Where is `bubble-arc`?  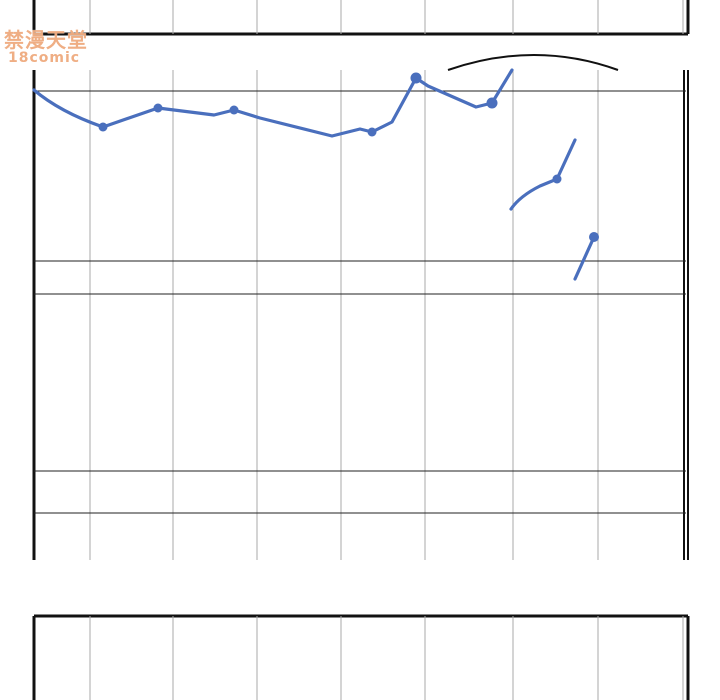 bubble-arc is located at coordinates (533, 62).